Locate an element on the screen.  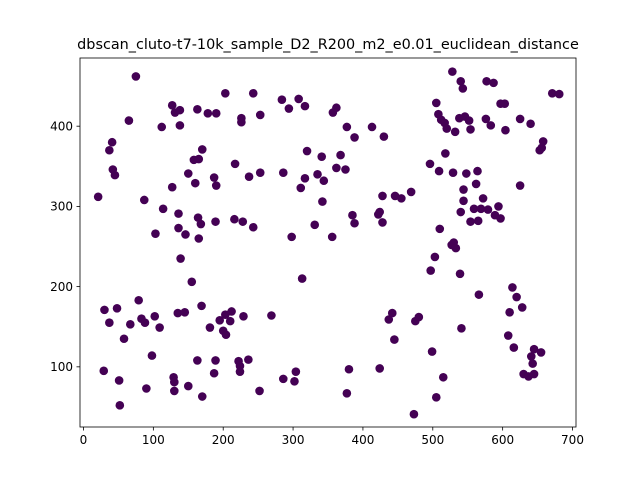
x-axis-ticks: 0 100 200 300 400 500 600 700 is located at coordinates (332, 437).